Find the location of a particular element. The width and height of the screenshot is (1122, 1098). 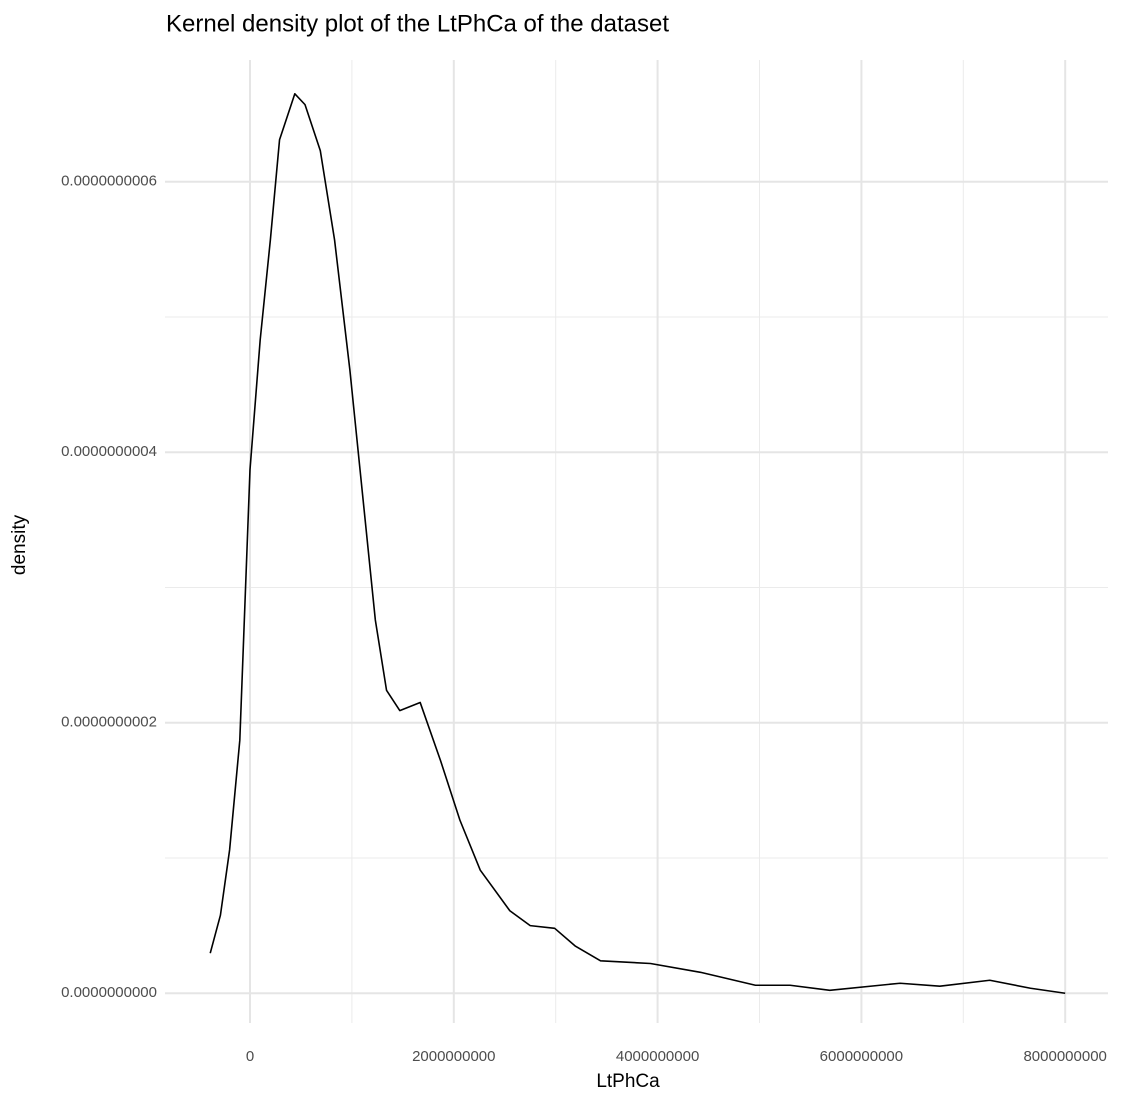

x-tick-label: 2000000000 is located at coordinates (453, 1056).